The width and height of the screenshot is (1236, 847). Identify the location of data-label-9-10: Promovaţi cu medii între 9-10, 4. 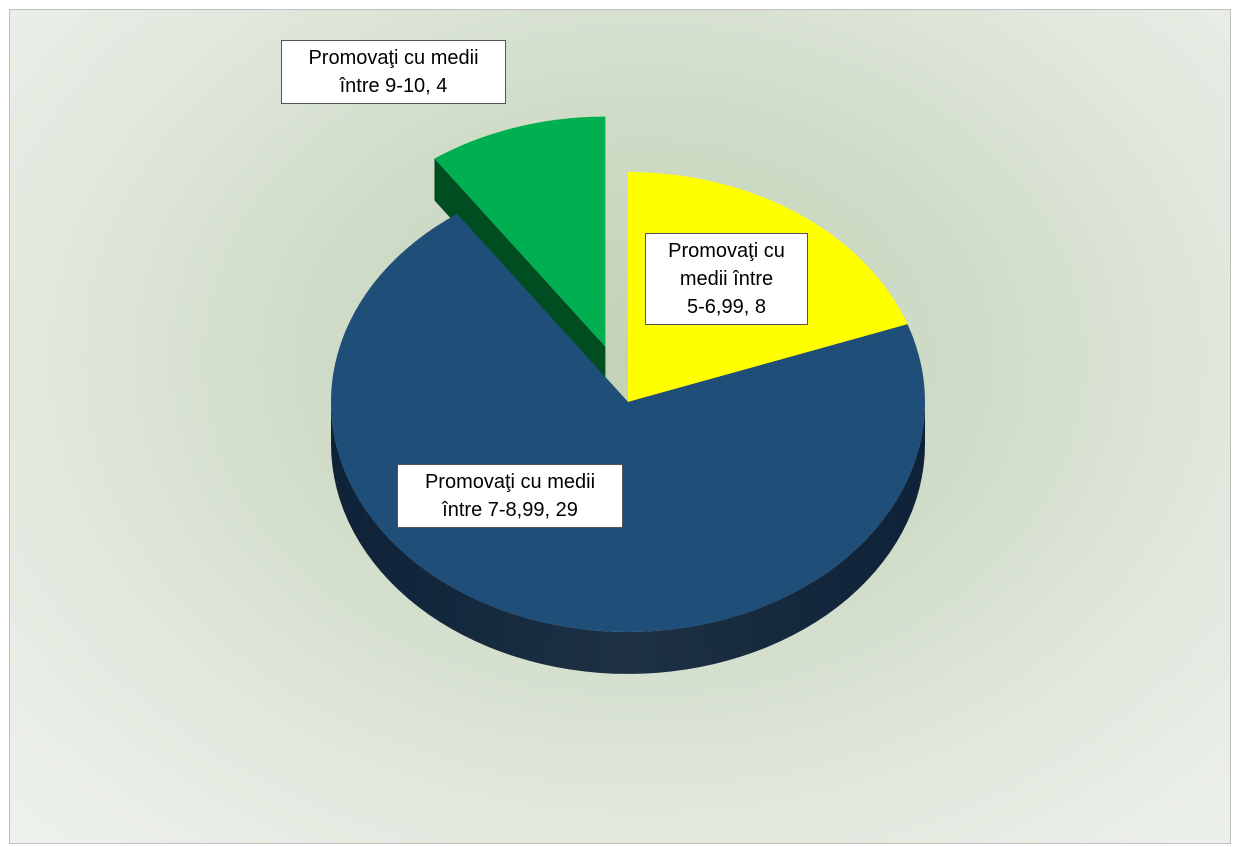
(393, 72).